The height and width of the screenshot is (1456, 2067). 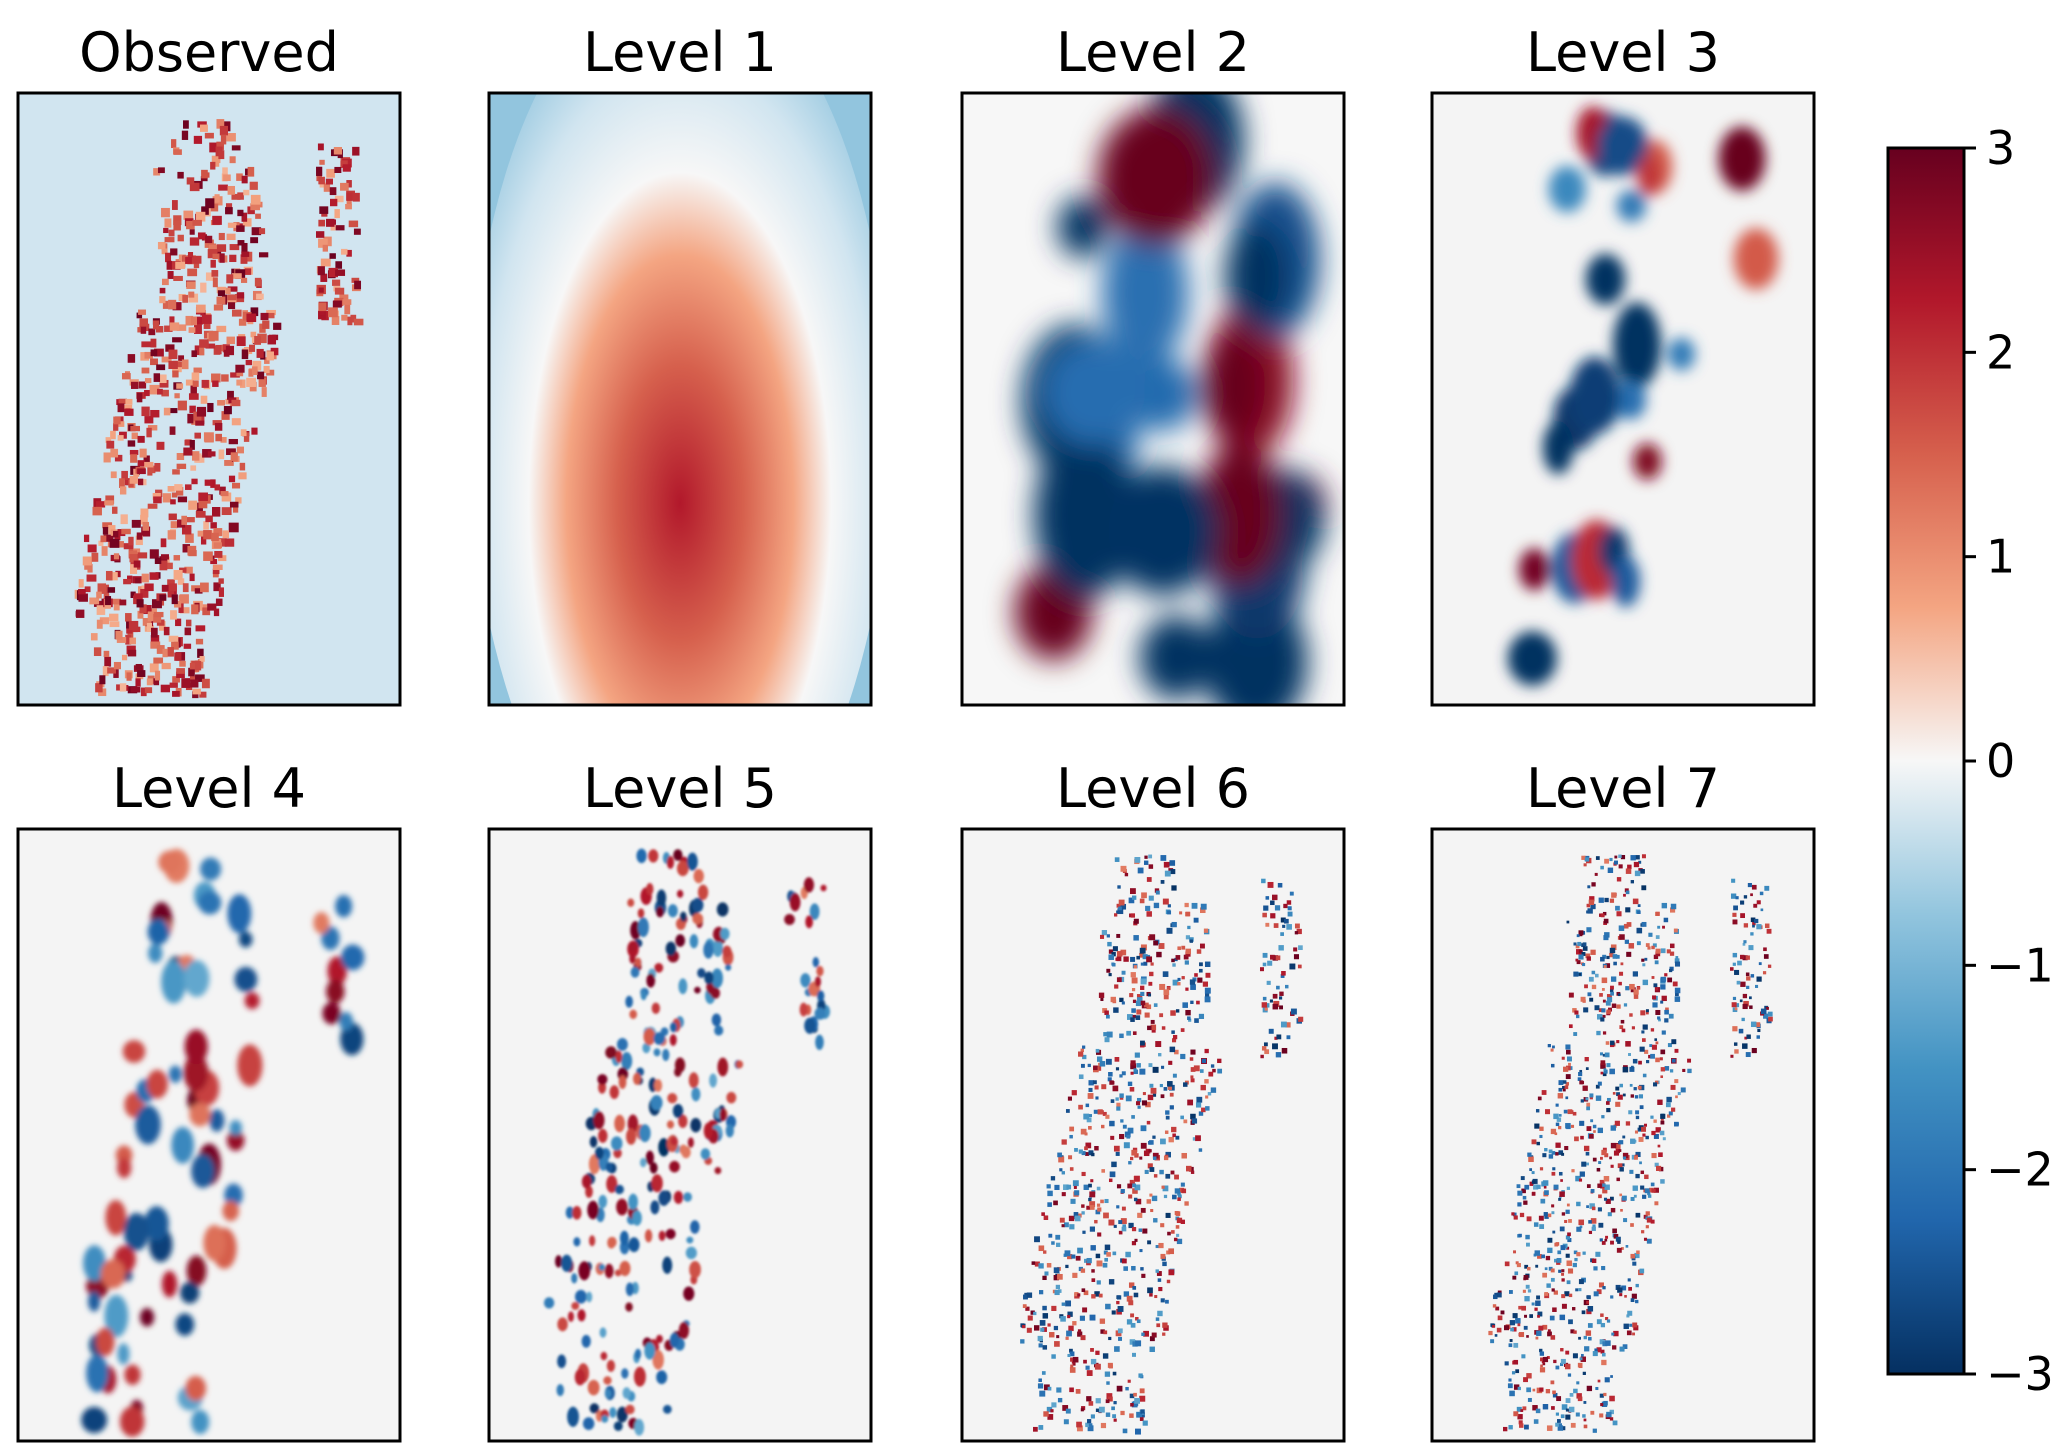 What do you see at coordinates (209, 52) in the screenshot?
I see `panel-title: Observed` at bounding box center [209, 52].